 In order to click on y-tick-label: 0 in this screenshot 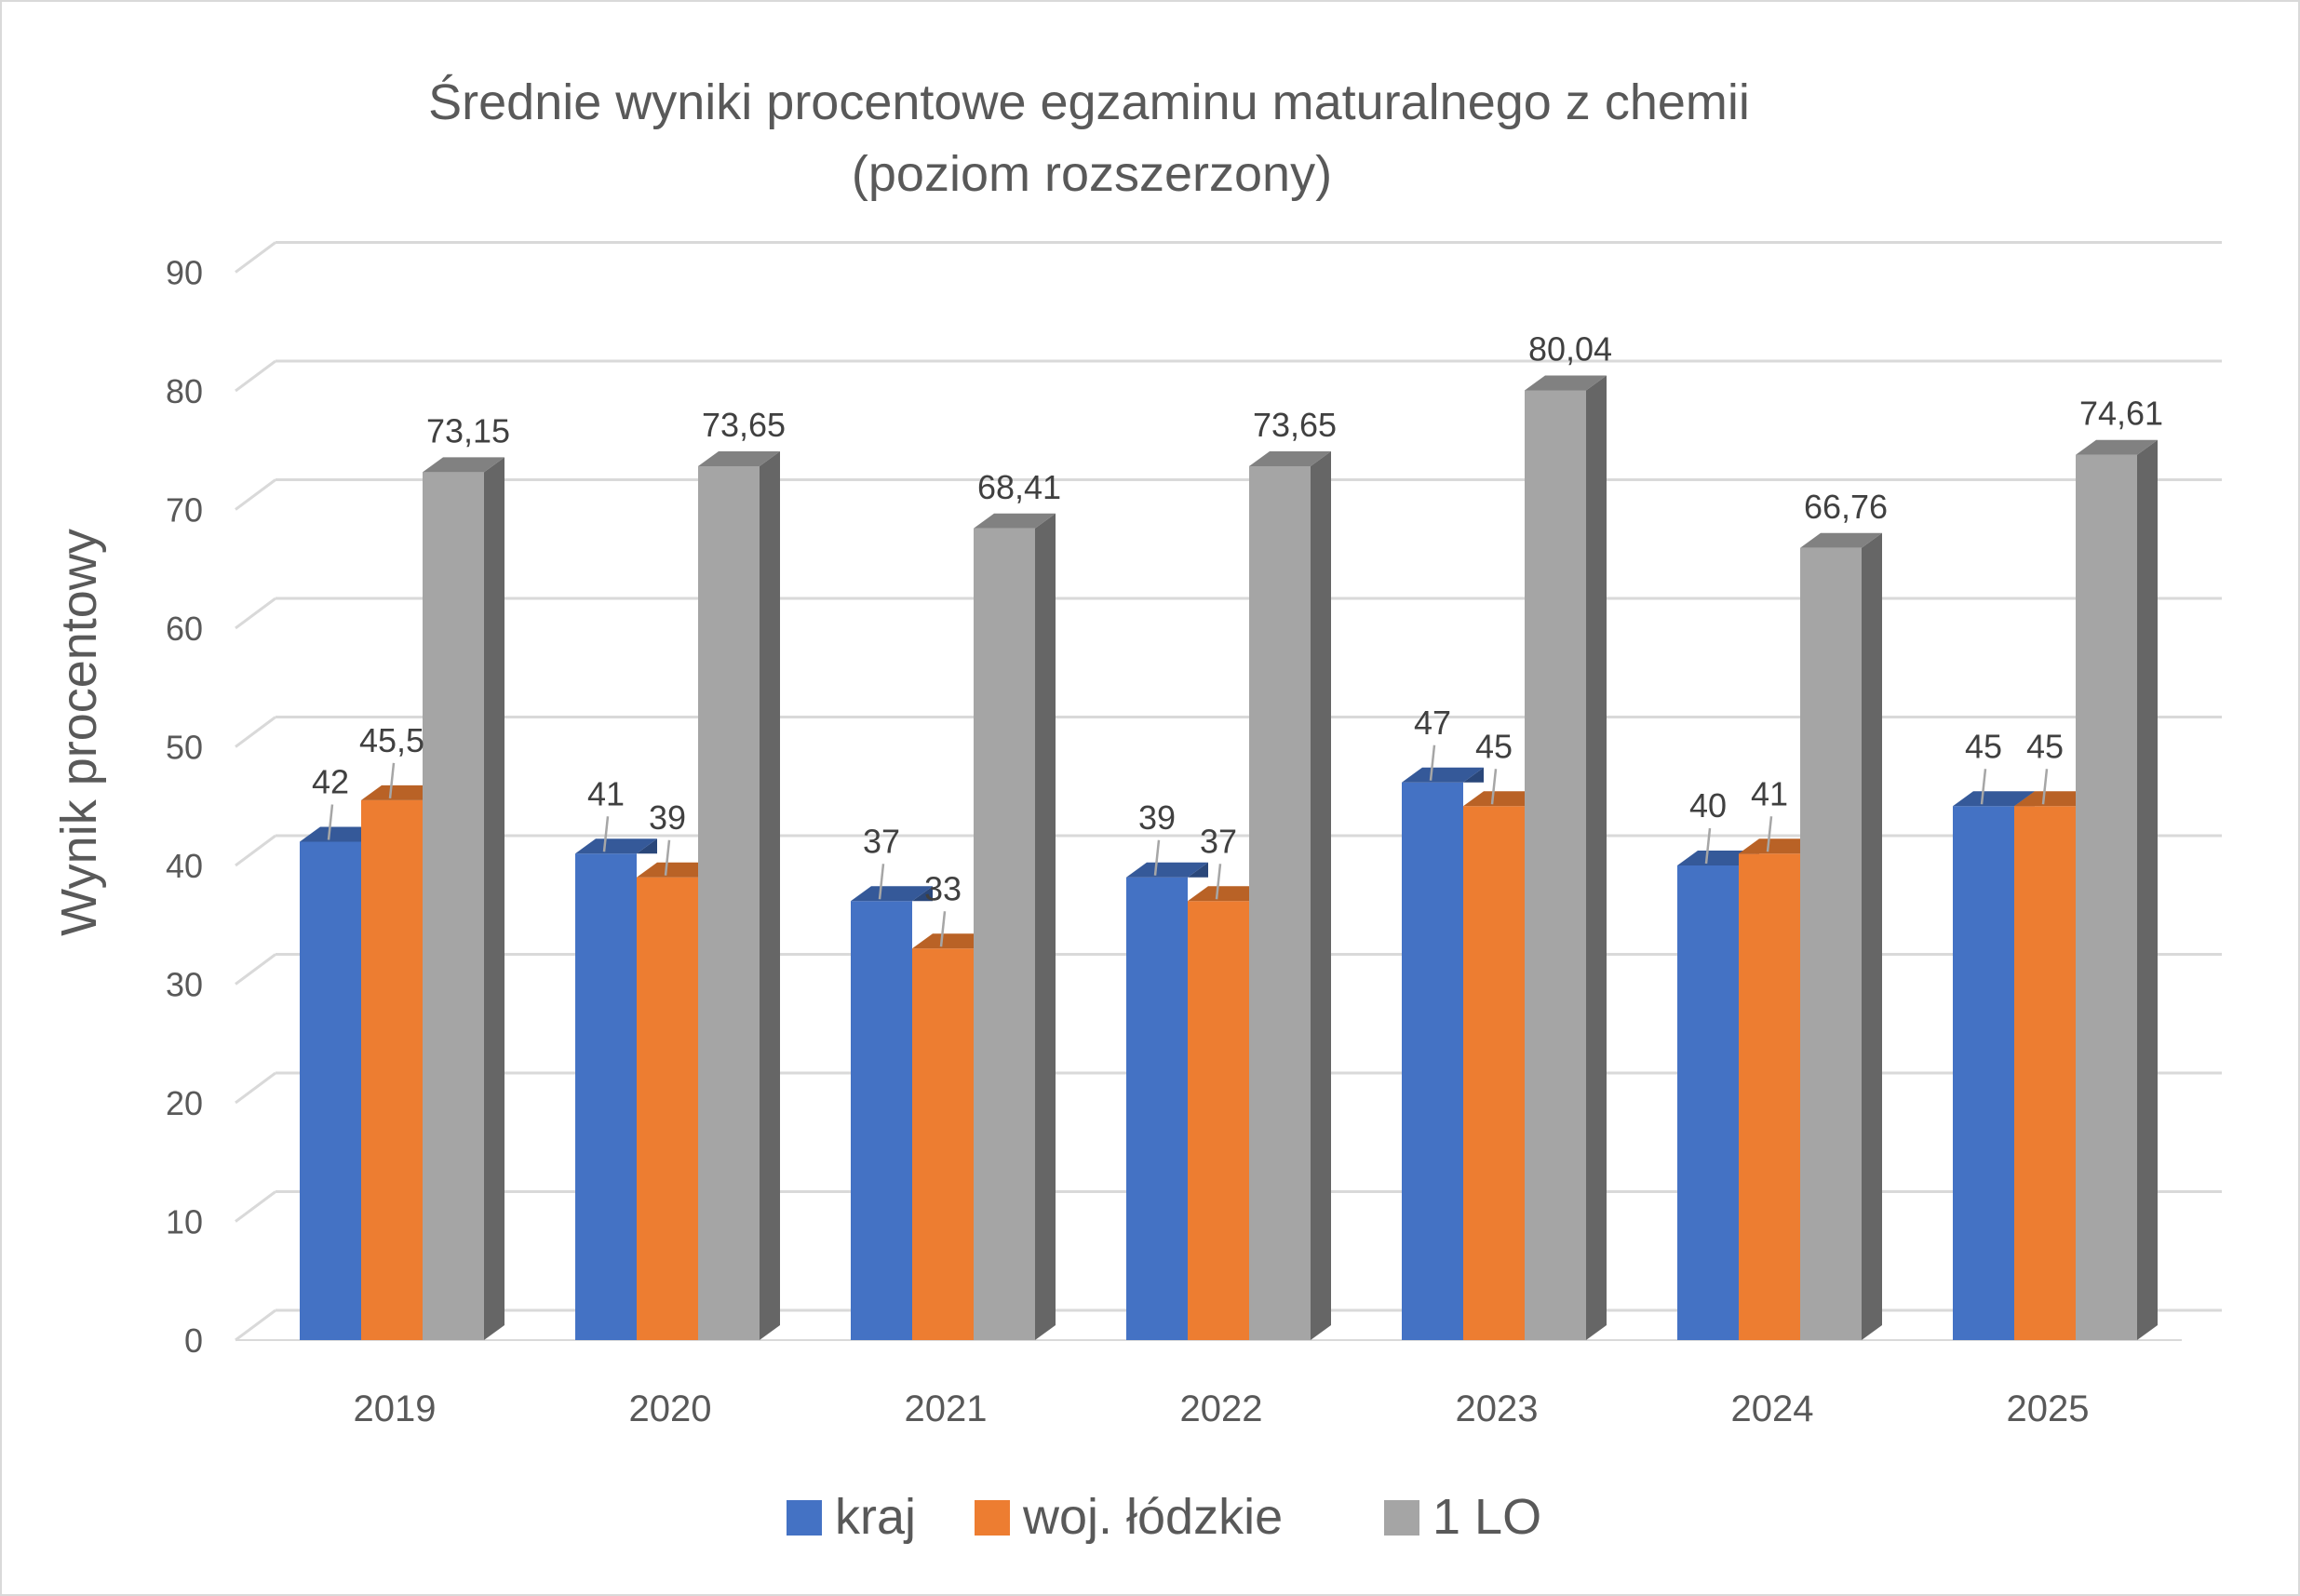, I will do `click(194, 1340)`.